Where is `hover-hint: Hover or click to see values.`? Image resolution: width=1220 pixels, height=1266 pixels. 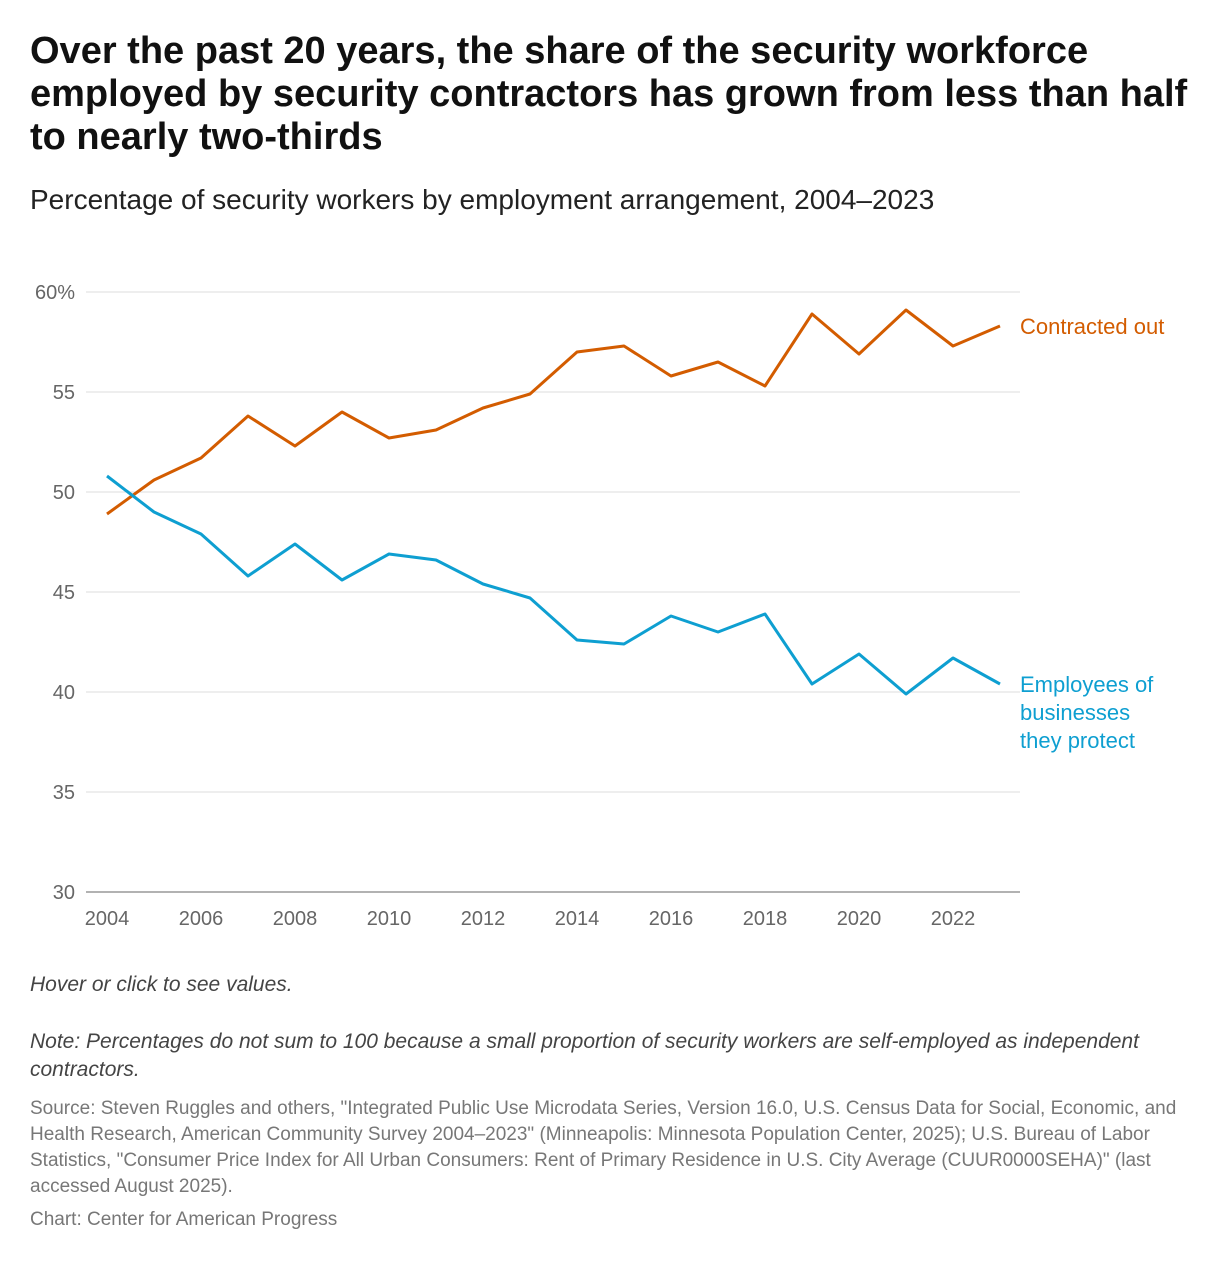
hover-hint: Hover or click to see values. is located at coordinates (161, 984).